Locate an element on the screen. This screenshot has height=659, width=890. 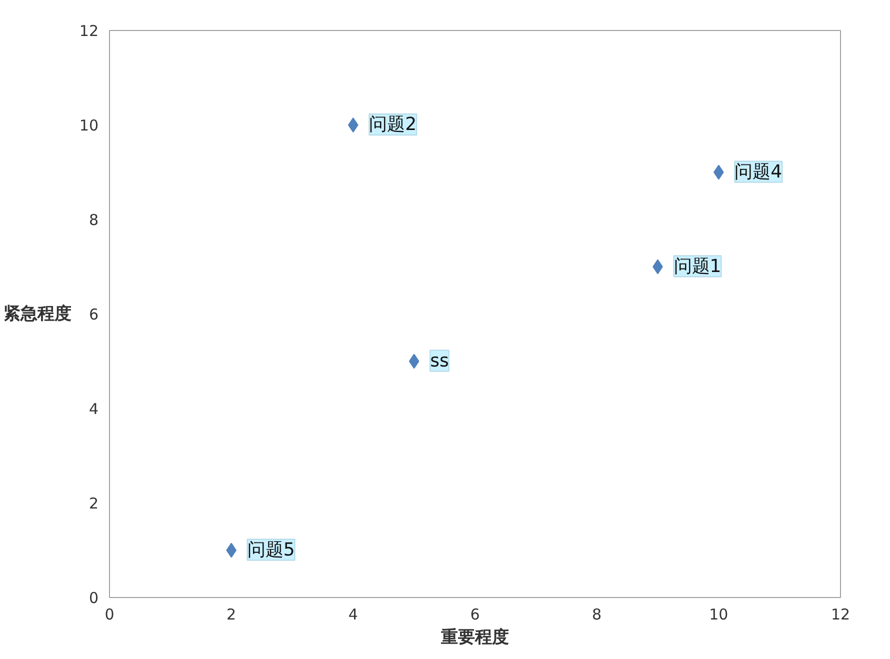
x-tick-label: 8 is located at coordinates (597, 615).